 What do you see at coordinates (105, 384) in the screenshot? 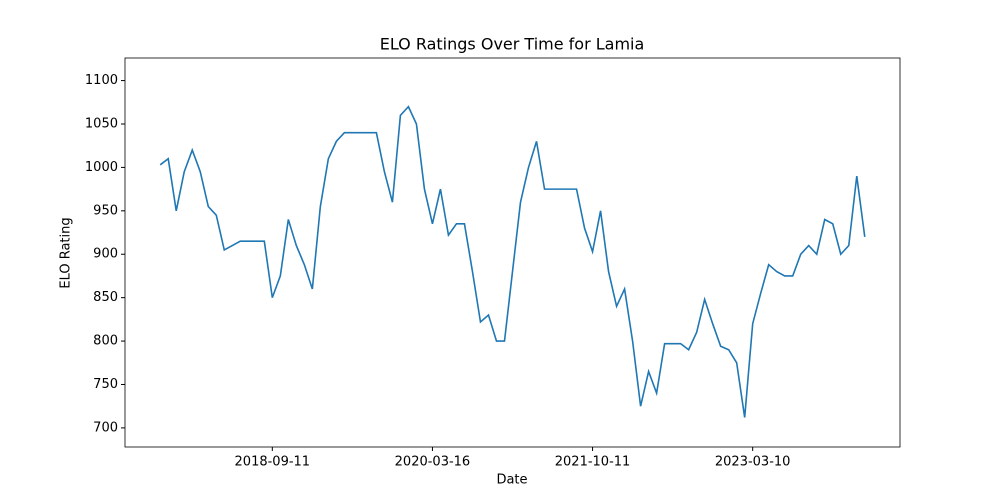
I see `y-tick-label: 750` at bounding box center [105, 384].